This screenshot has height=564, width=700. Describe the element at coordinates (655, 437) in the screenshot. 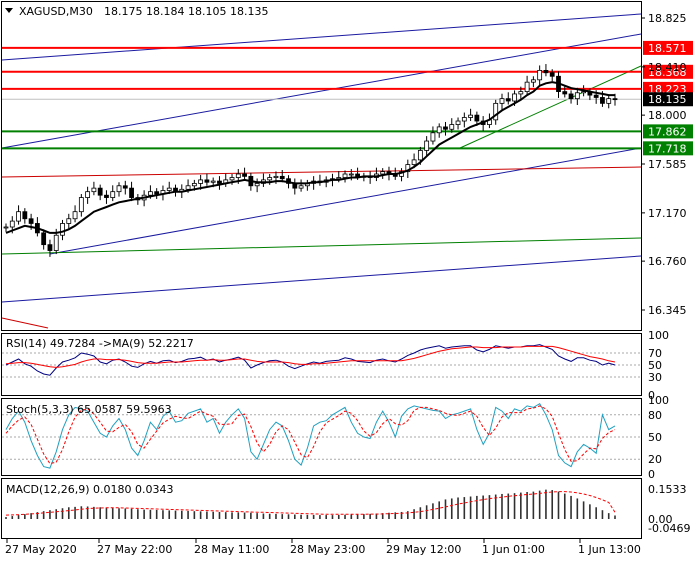

I see `stoch-tick-label: 50` at that location.